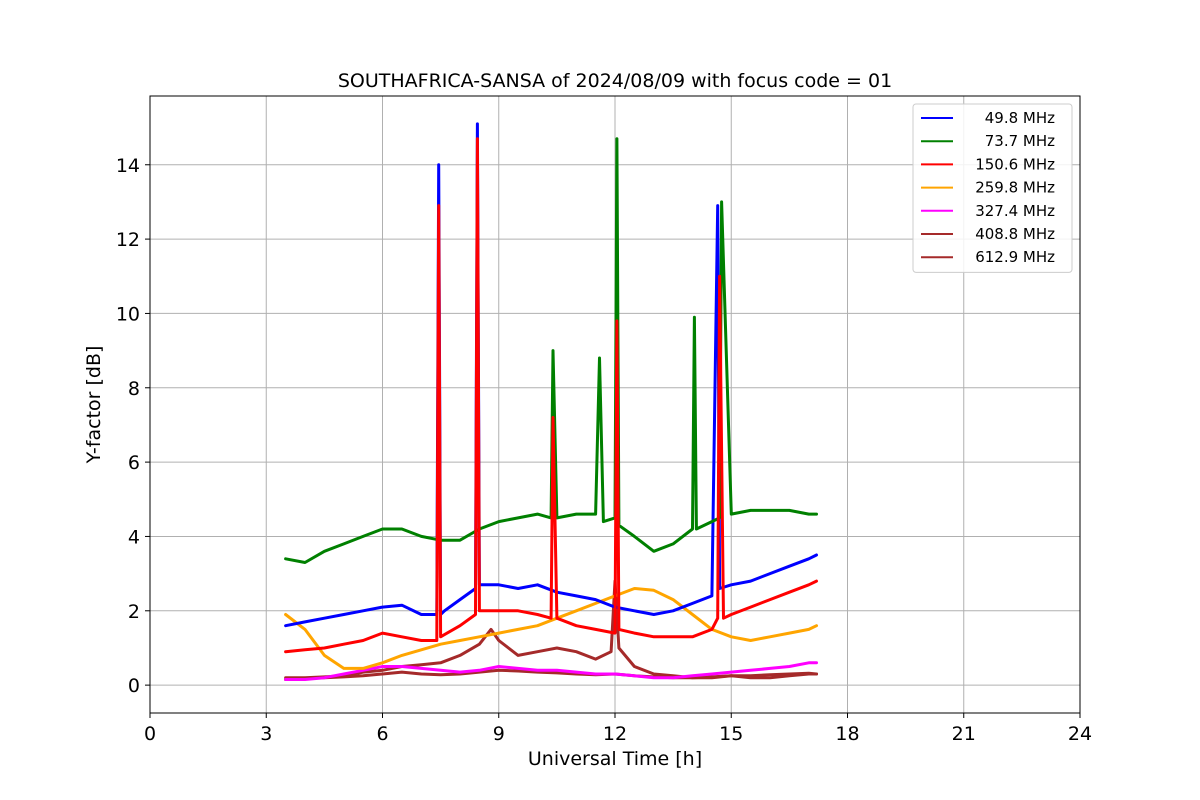  Describe the element at coordinates (551, 674) in the screenshot. I see `series-line-408_8-MHz` at that location.